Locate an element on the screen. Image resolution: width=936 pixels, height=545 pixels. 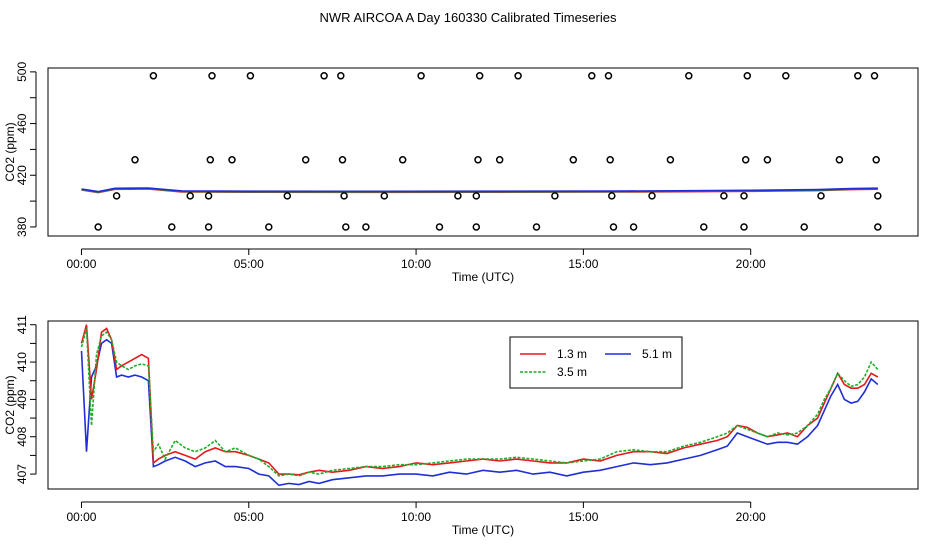
series-line-blue is located at coordinates (479, 190).